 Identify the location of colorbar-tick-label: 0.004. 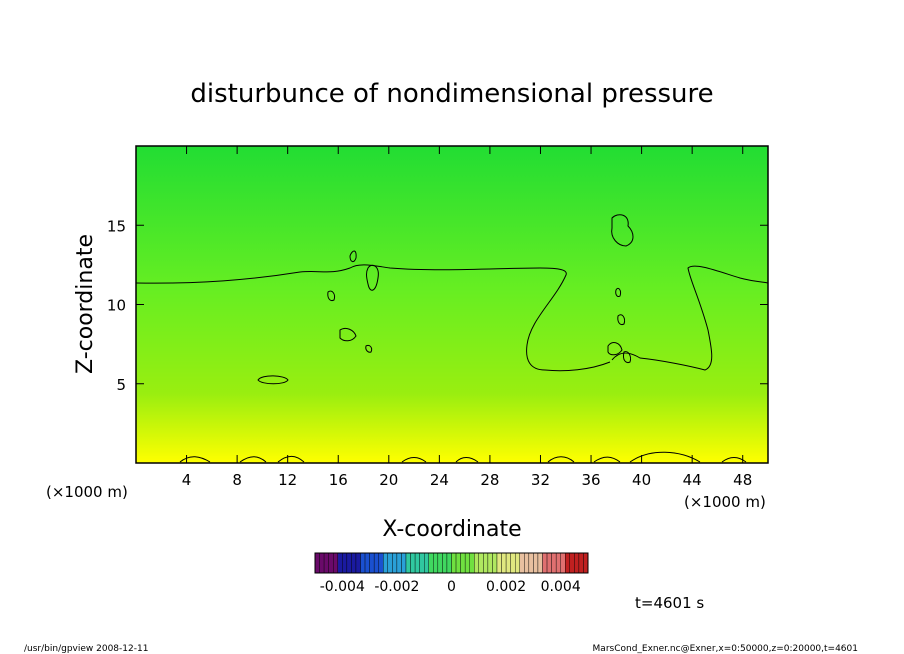
(561, 587).